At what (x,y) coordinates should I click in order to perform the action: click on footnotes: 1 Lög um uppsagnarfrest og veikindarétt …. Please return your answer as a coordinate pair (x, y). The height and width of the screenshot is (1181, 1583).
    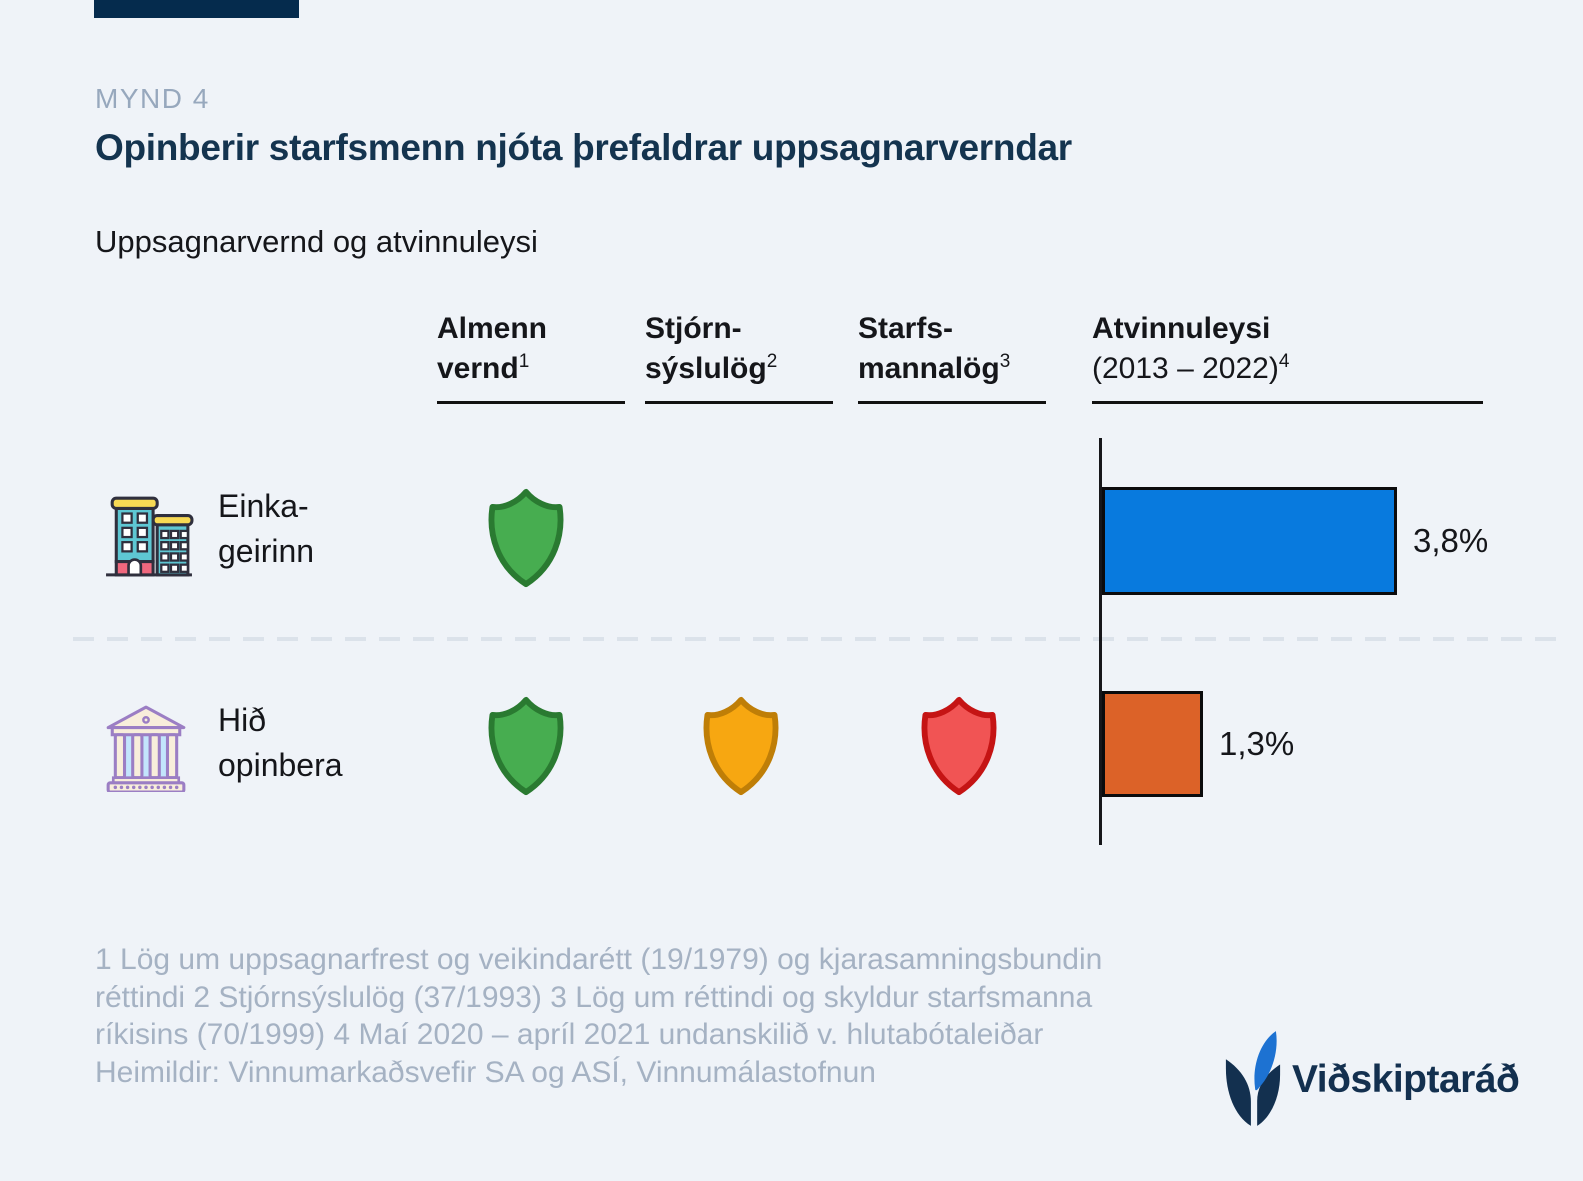
    Looking at the image, I should click on (660, 1016).